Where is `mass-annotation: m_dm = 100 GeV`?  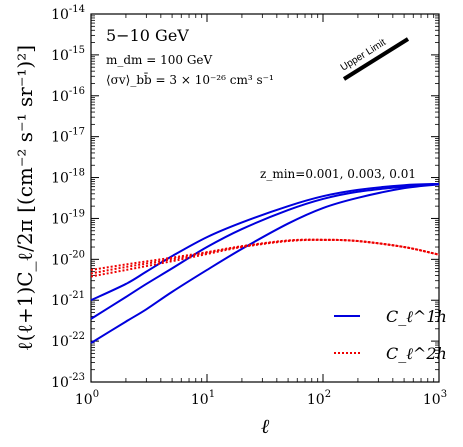 mass-annotation: m_dm = 100 GeV is located at coordinates (159, 60).